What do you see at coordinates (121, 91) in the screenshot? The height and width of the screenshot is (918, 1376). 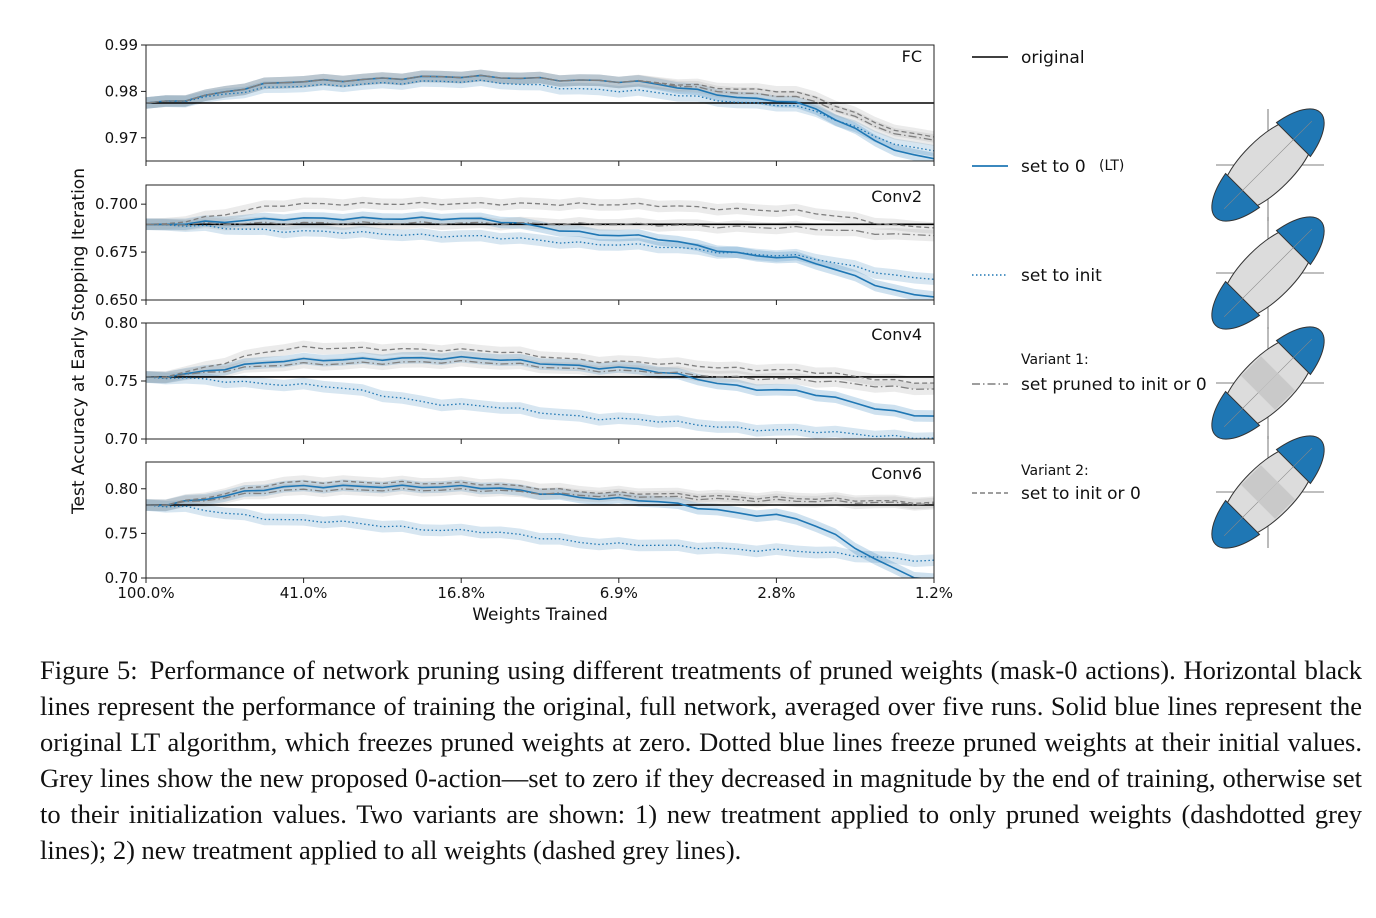 I see `y-tick-label: 0.98` at bounding box center [121, 91].